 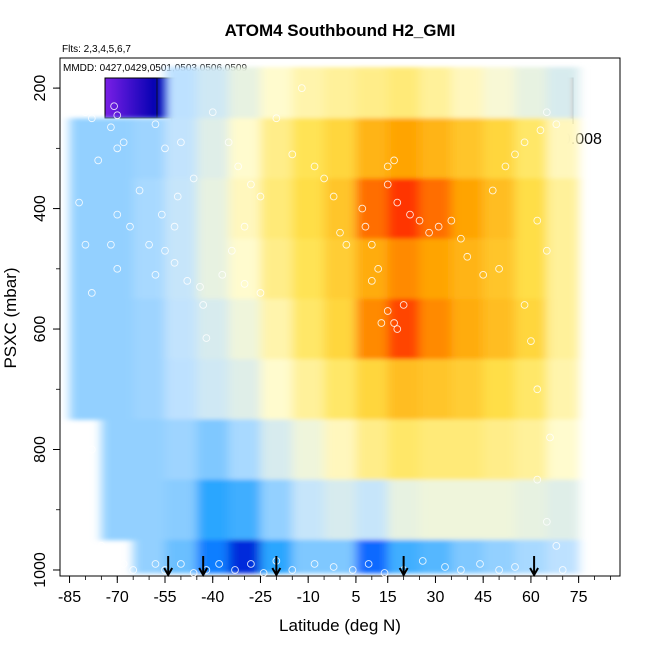 What do you see at coordinates (436, 597) in the screenshot?
I see `x-tick-label: 30` at bounding box center [436, 597].